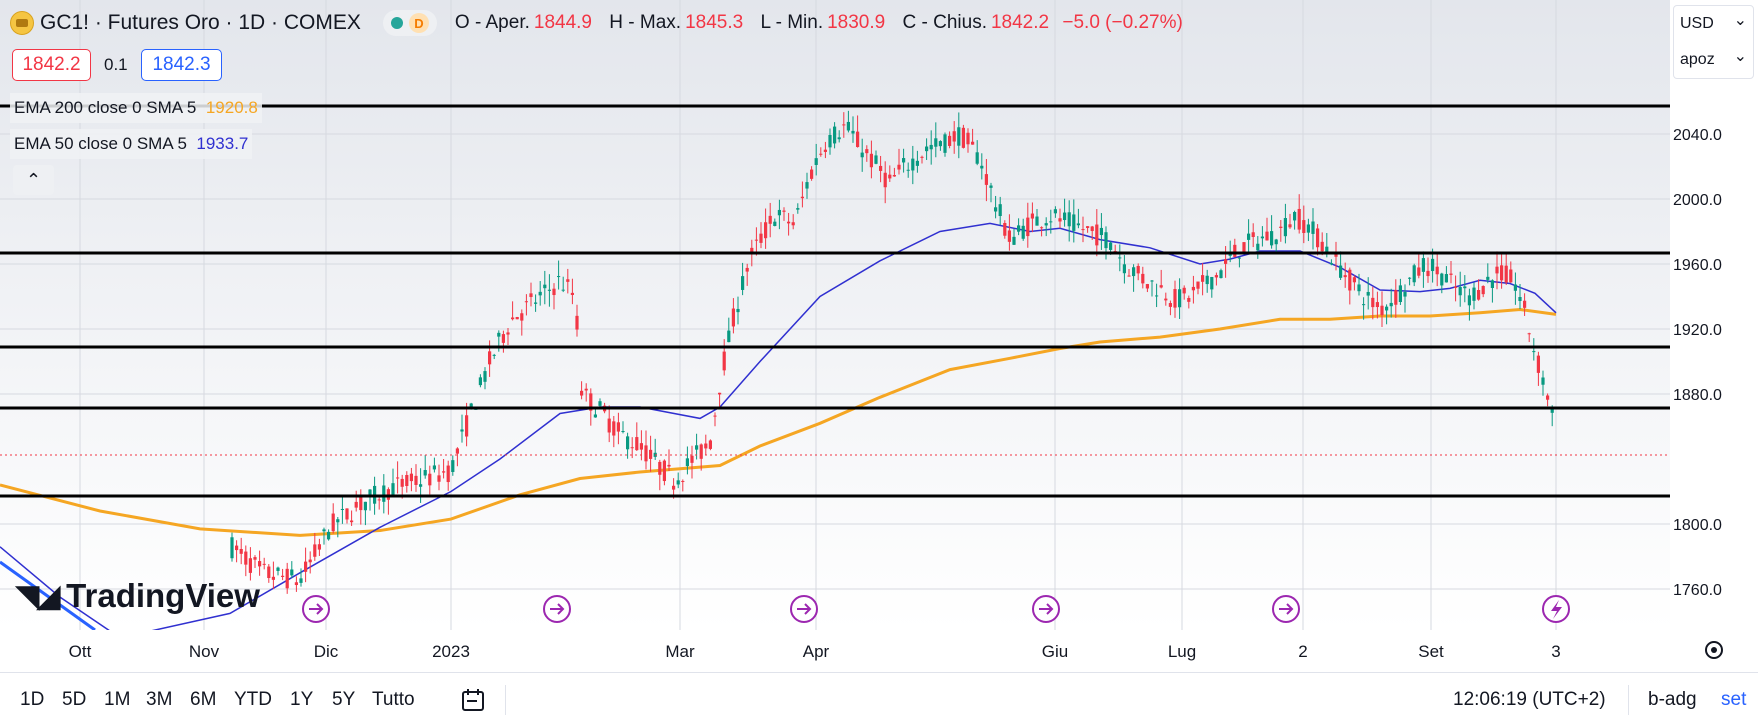 The width and height of the screenshot is (1758, 728). What do you see at coordinates (1734, 699) in the screenshot?
I see `settings-toggle: set` at bounding box center [1734, 699].